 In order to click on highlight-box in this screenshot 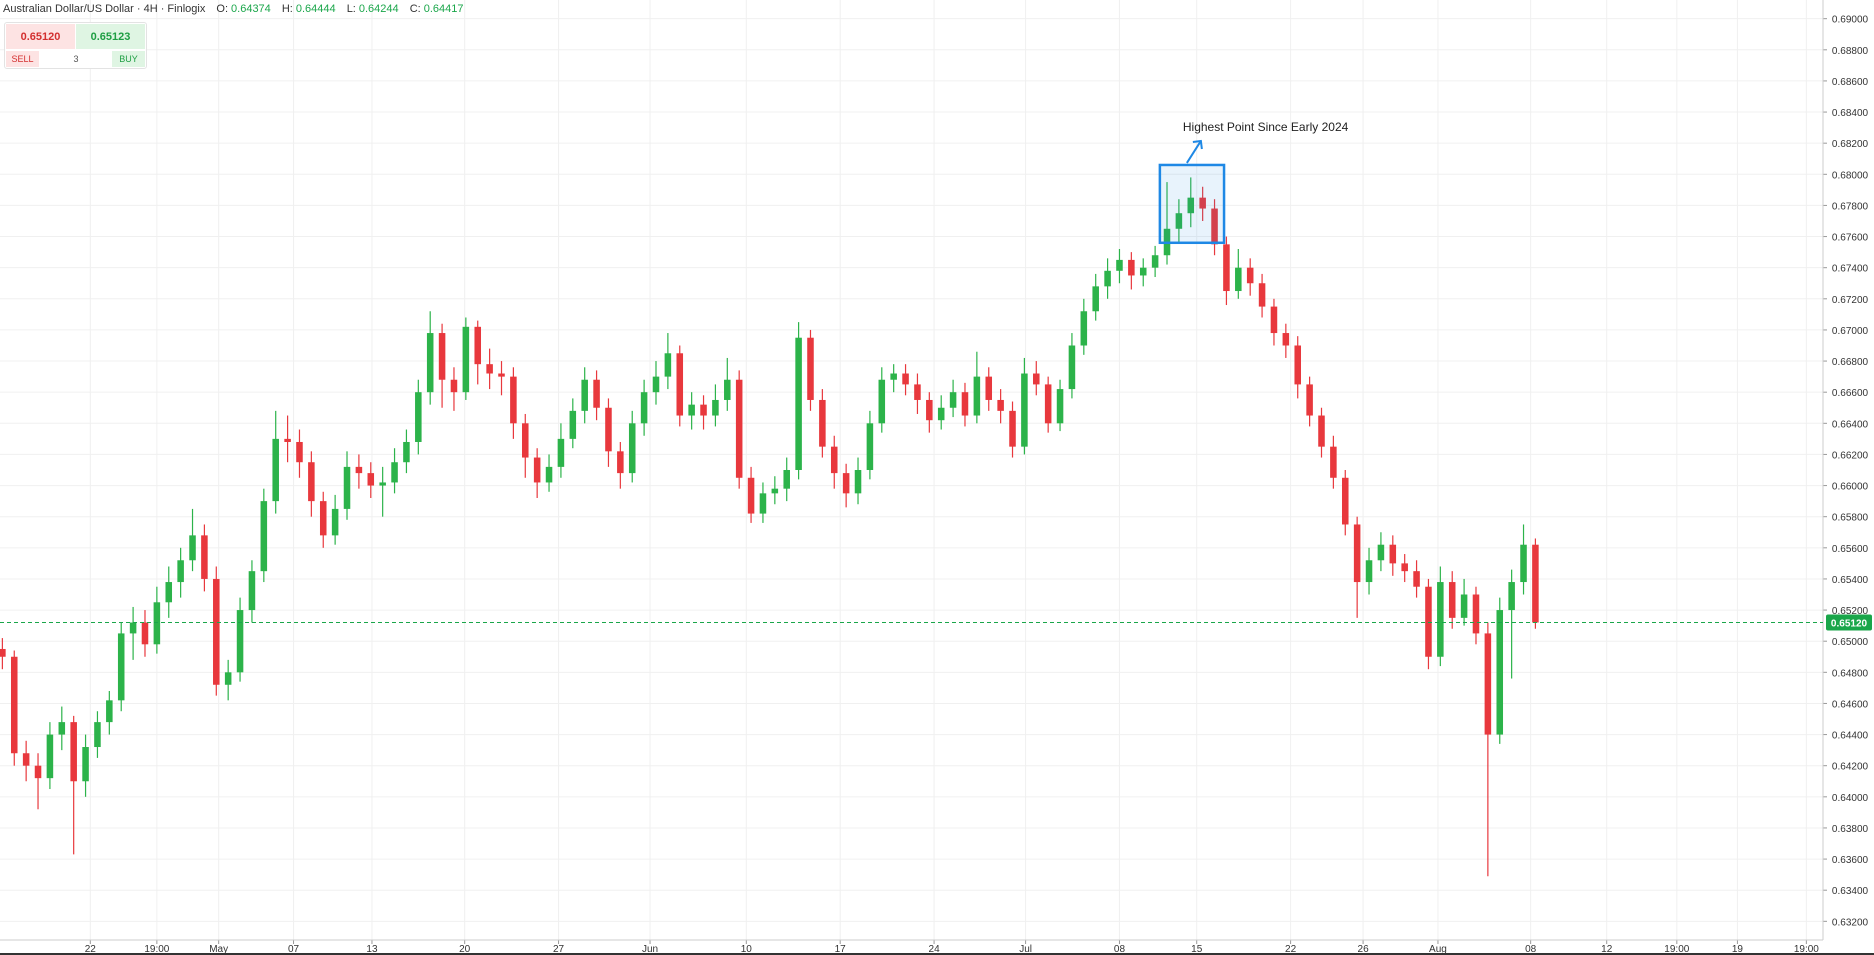, I will do `click(1192, 204)`.